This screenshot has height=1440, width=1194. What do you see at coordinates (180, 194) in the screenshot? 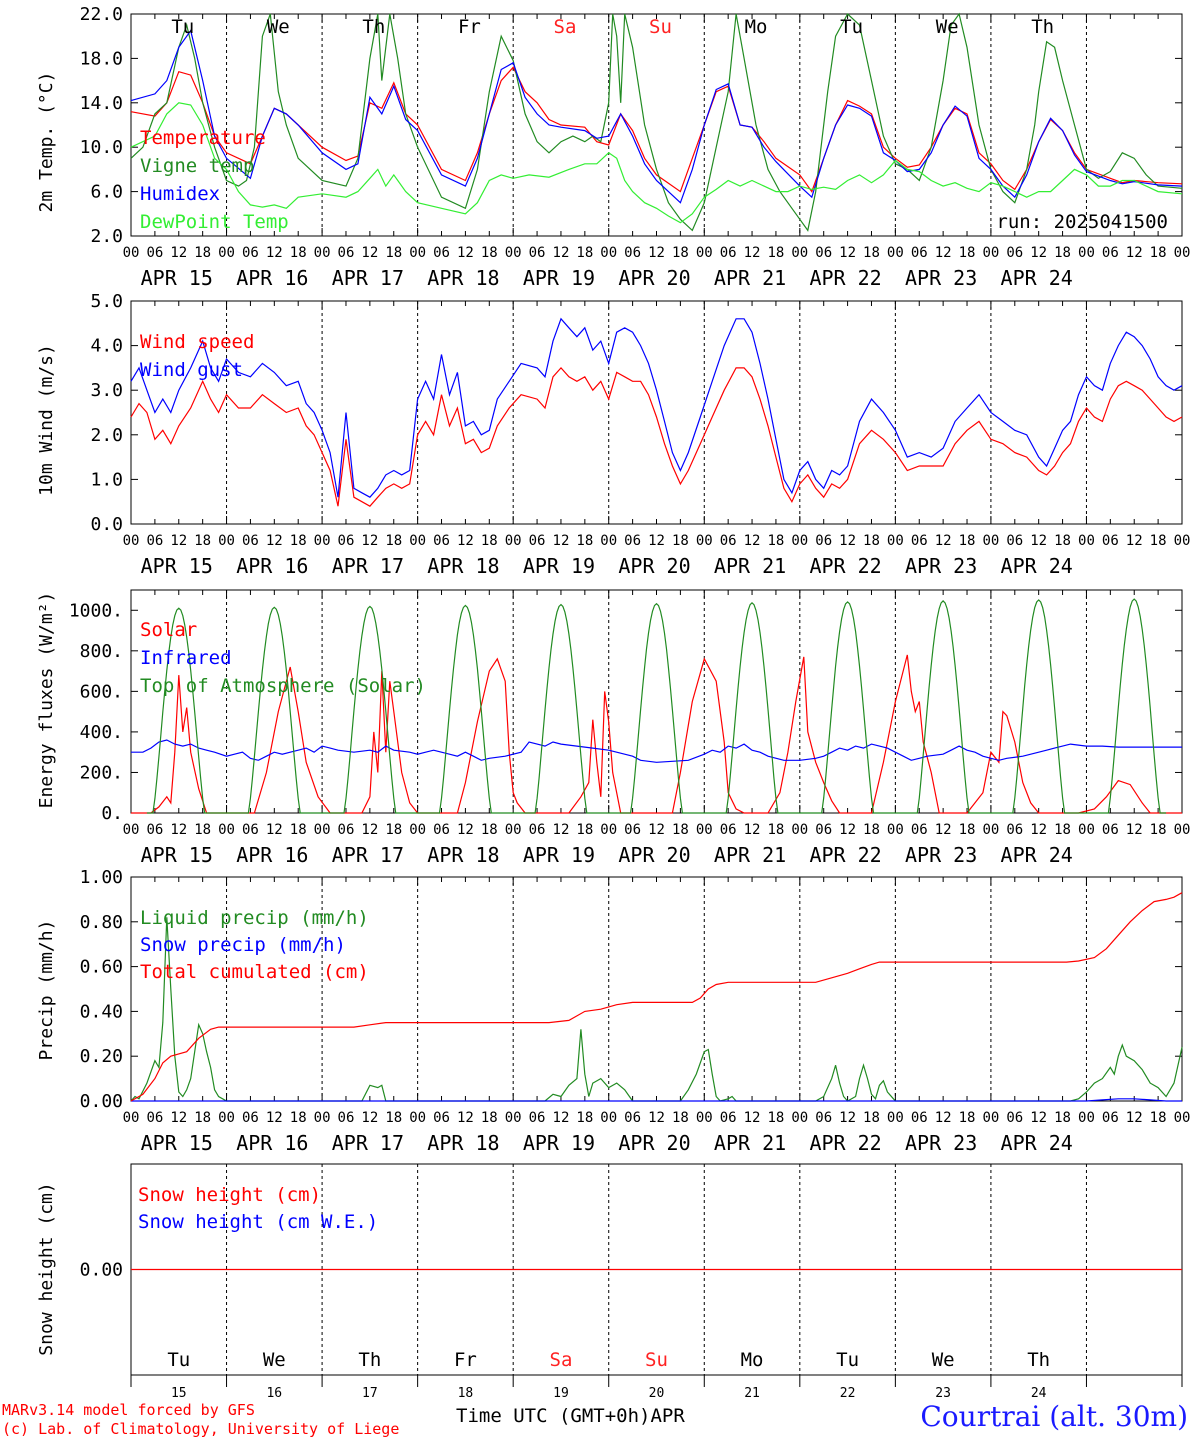
I see `legend-entry: Humidex` at bounding box center [180, 194].